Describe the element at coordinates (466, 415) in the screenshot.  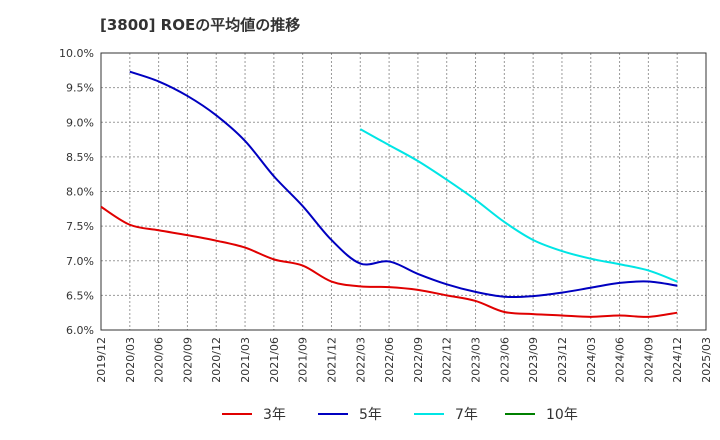
I see `legend-label-3: 7年` at that location.